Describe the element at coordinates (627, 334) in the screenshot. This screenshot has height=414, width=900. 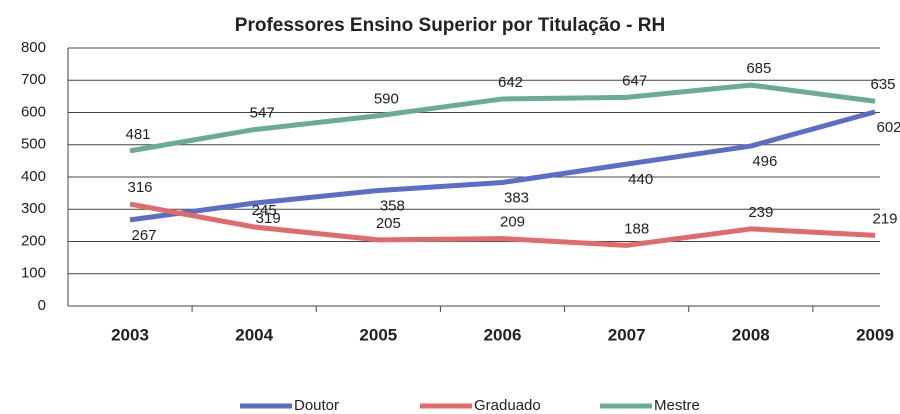
I see `x-tick-label: 2007` at that location.